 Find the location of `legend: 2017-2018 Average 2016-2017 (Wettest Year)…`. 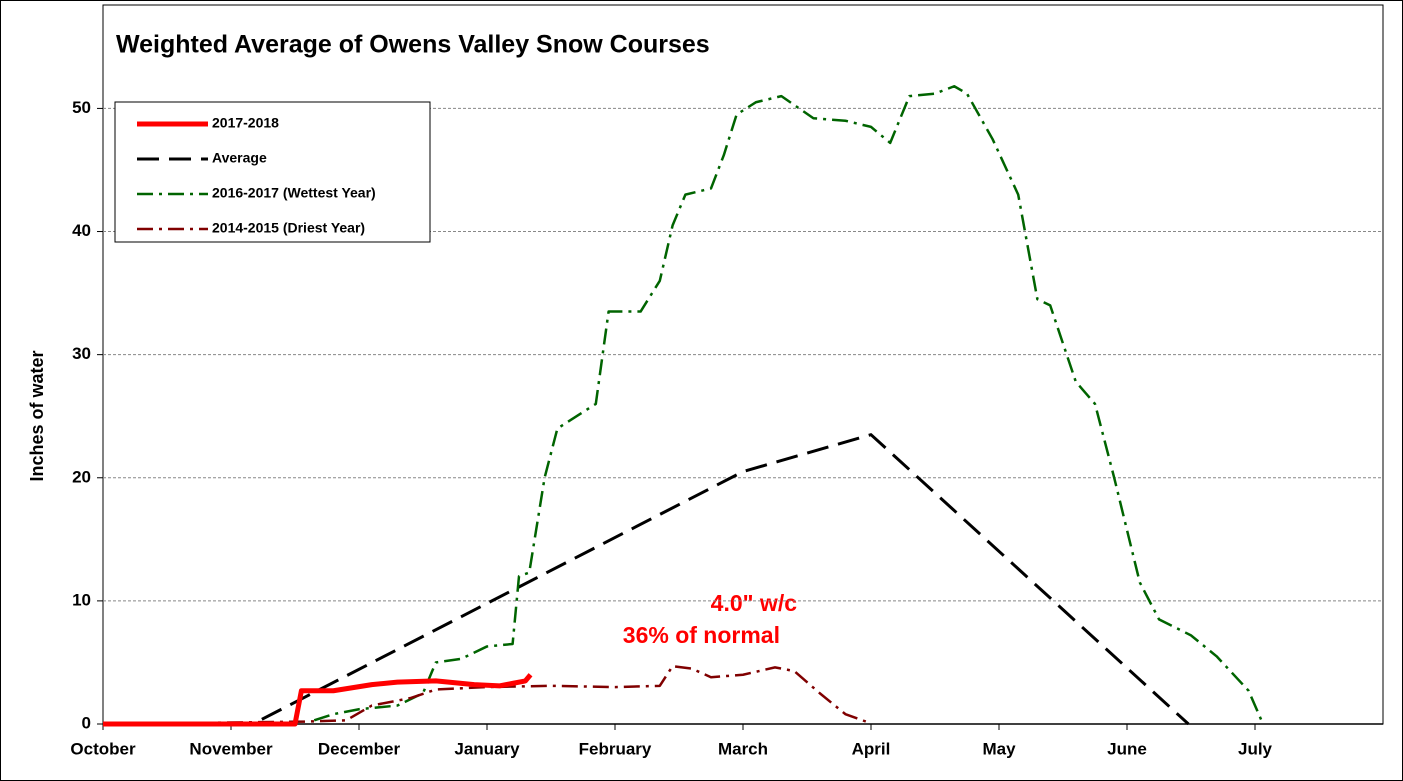

legend: 2017-2018 Average 2016-2017 (Wettest Year)… is located at coordinates (272, 172).